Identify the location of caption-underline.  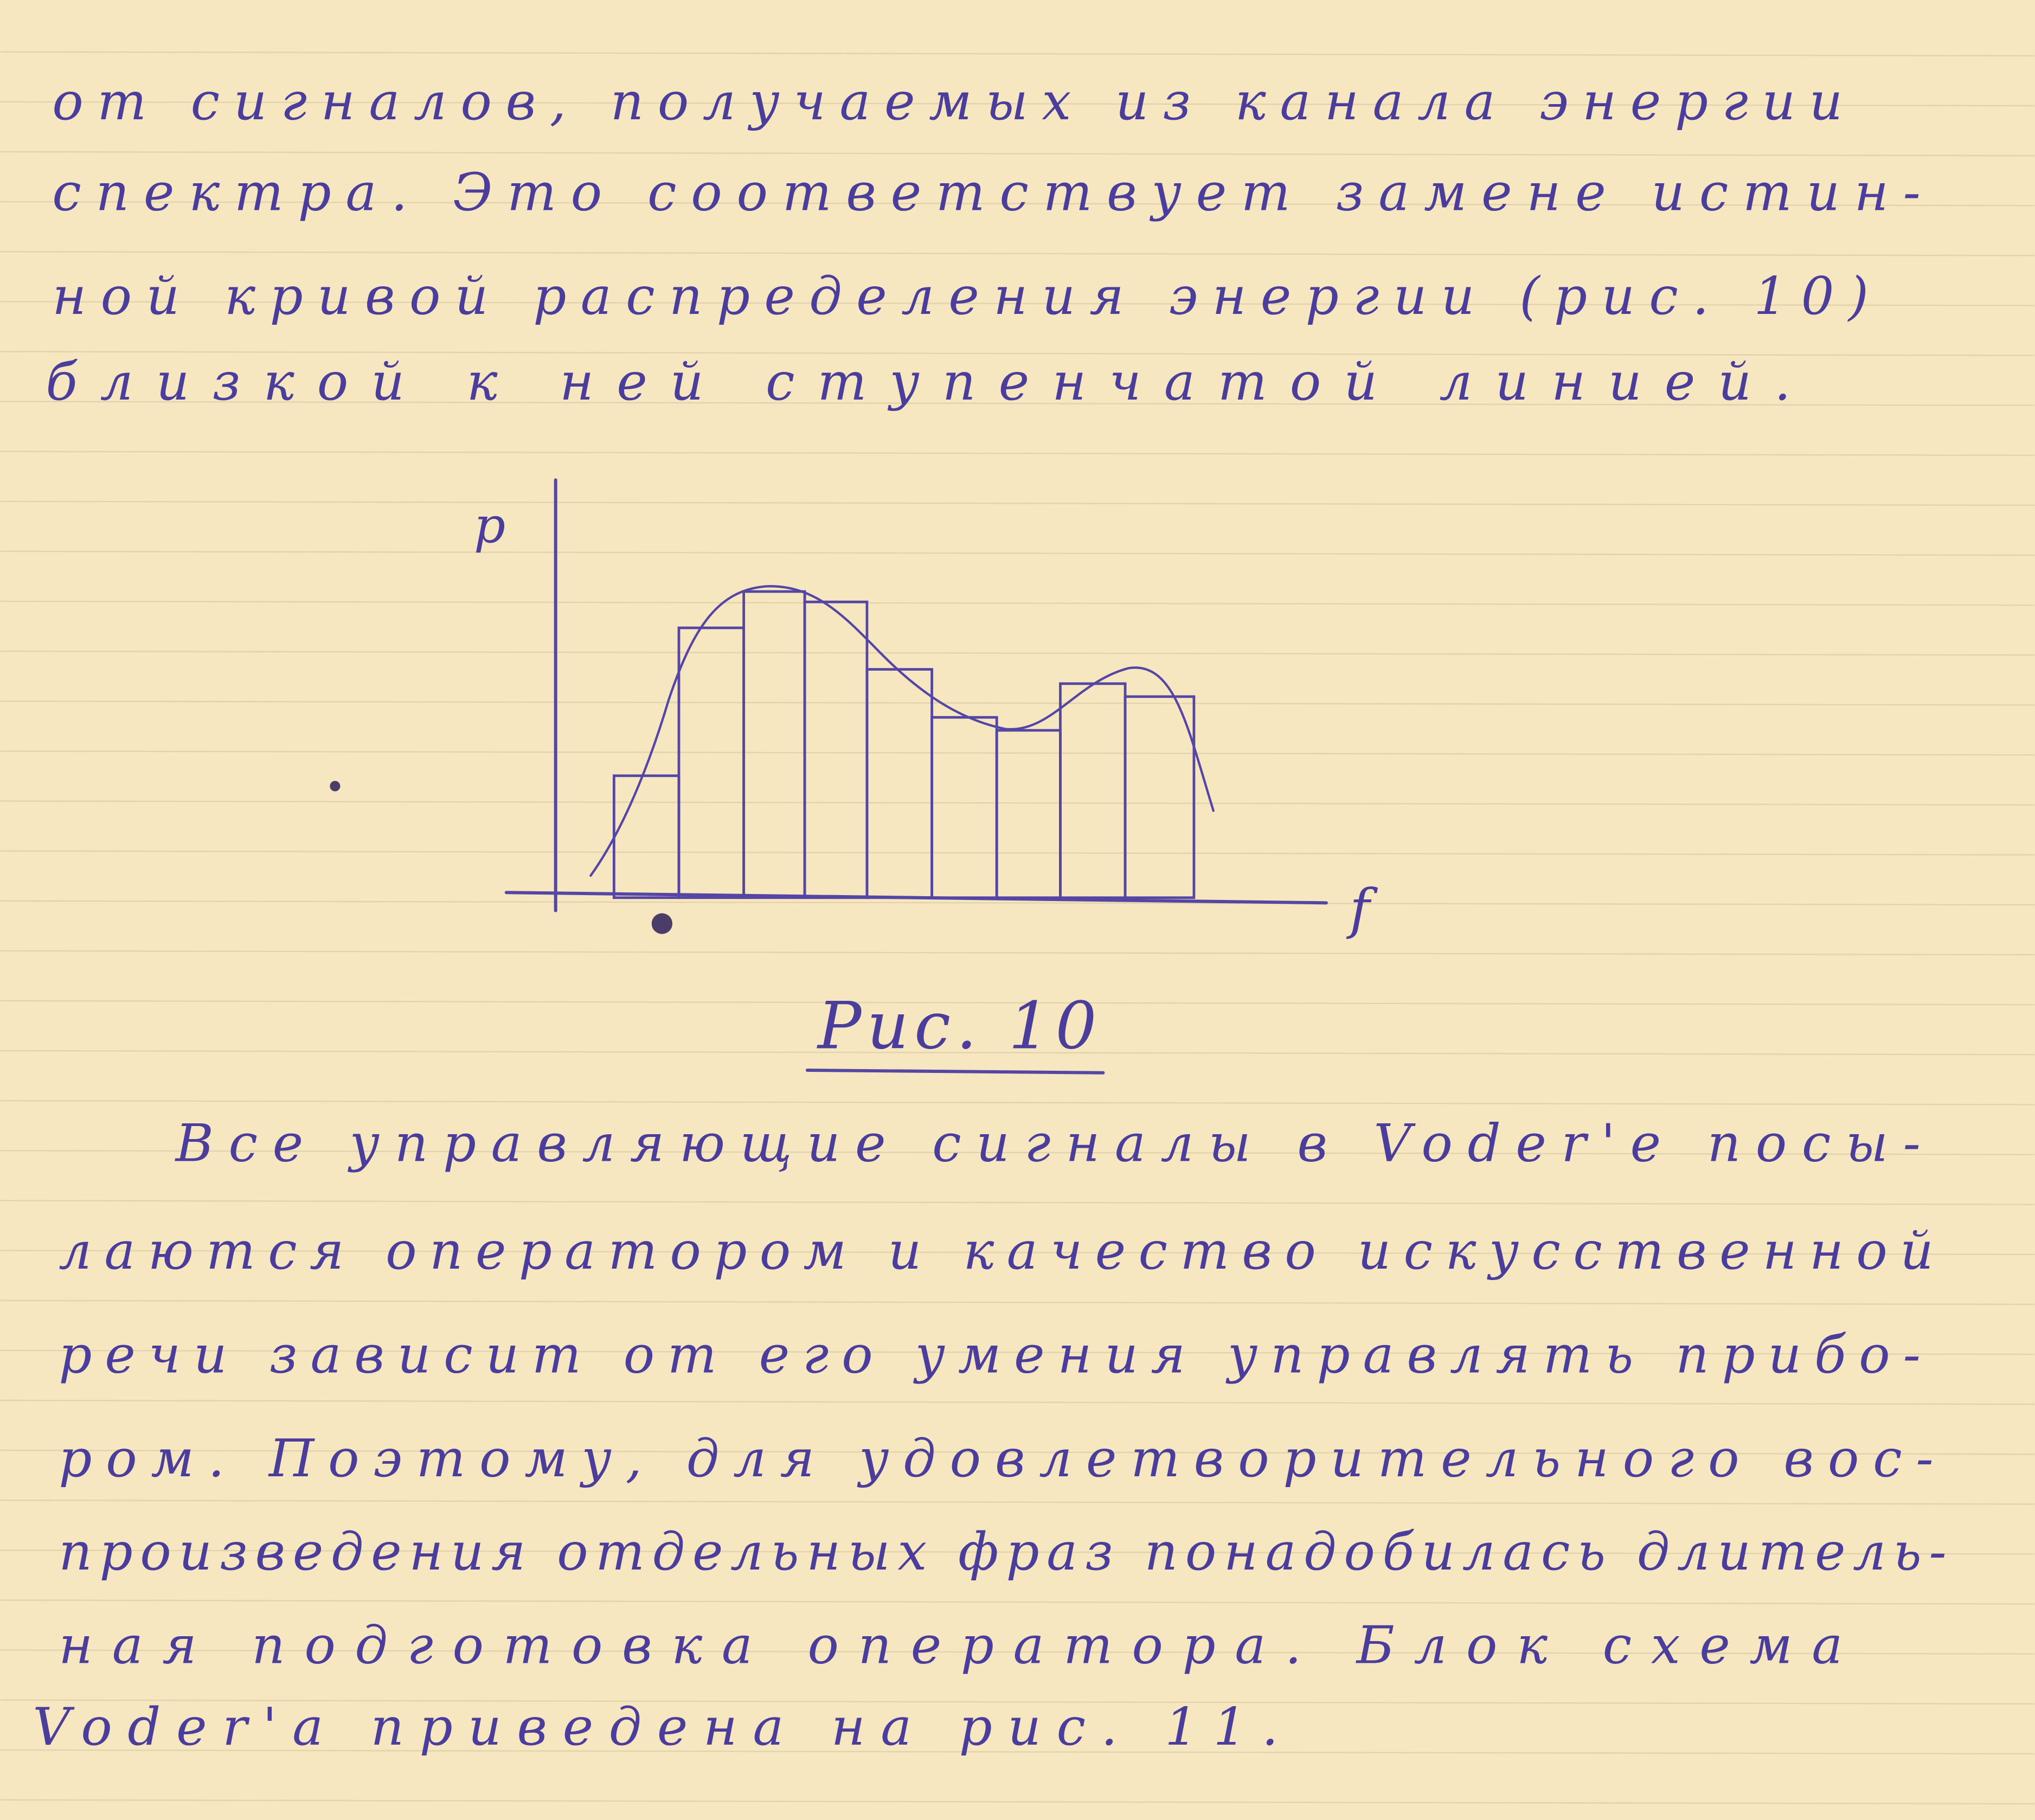
(955, 1072).